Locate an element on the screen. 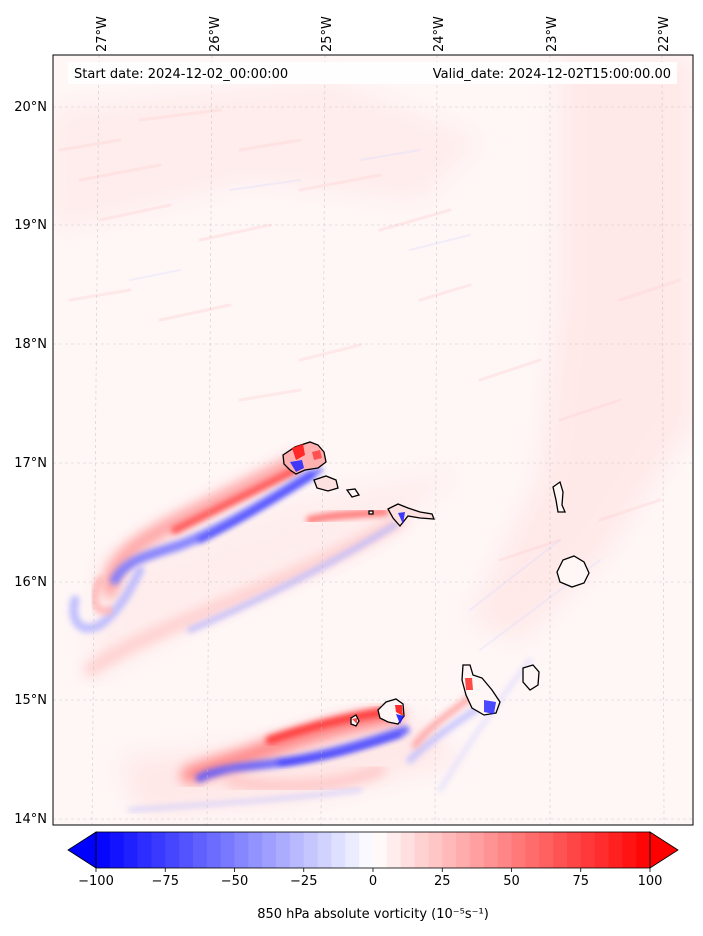 The width and height of the screenshot is (703, 936). island-sao-vicente is located at coordinates (326, 483).